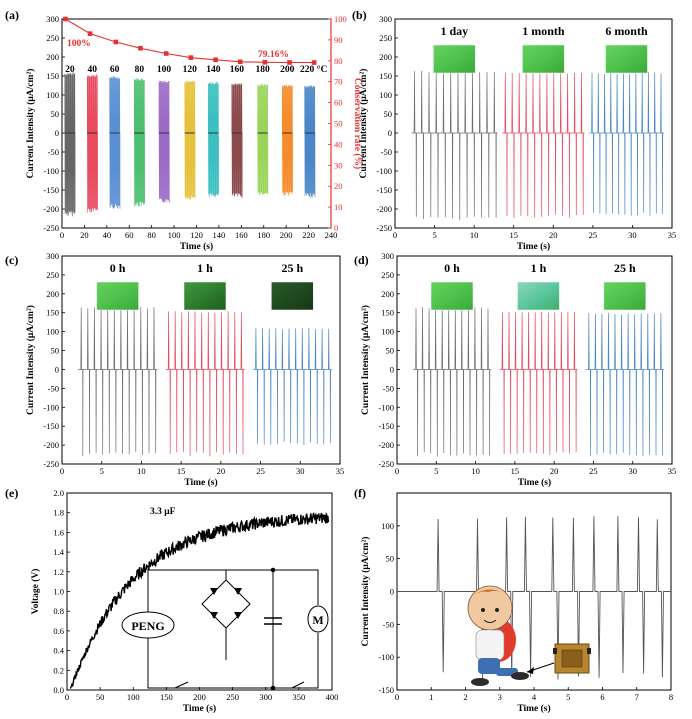 The height and width of the screenshot is (719, 692). What do you see at coordinates (529, 635) in the screenshot?
I see `child-illustration` at bounding box center [529, 635].